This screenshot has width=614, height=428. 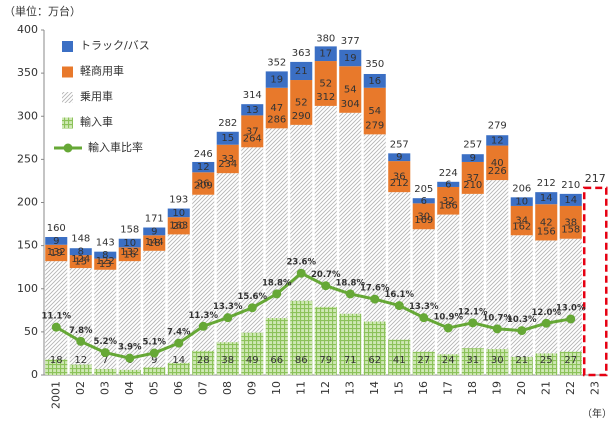 I want to click on segment-label: 8, so click(x=105, y=255).